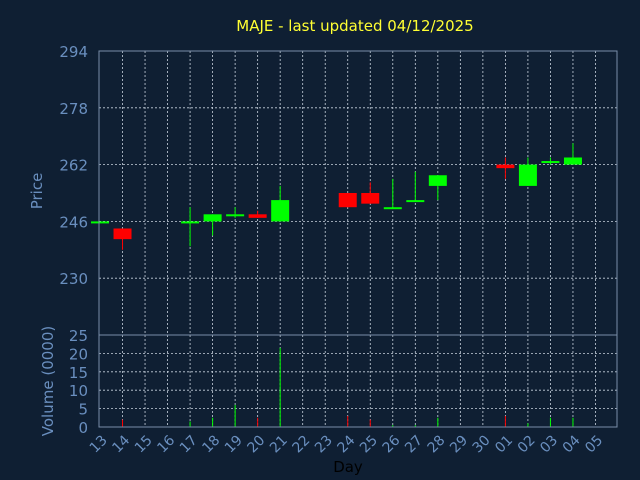 This screenshot has width=640, height=480. Describe the element at coordinates (144, 444) in the screenshot. I see `x-tick-label: 15` at that location.